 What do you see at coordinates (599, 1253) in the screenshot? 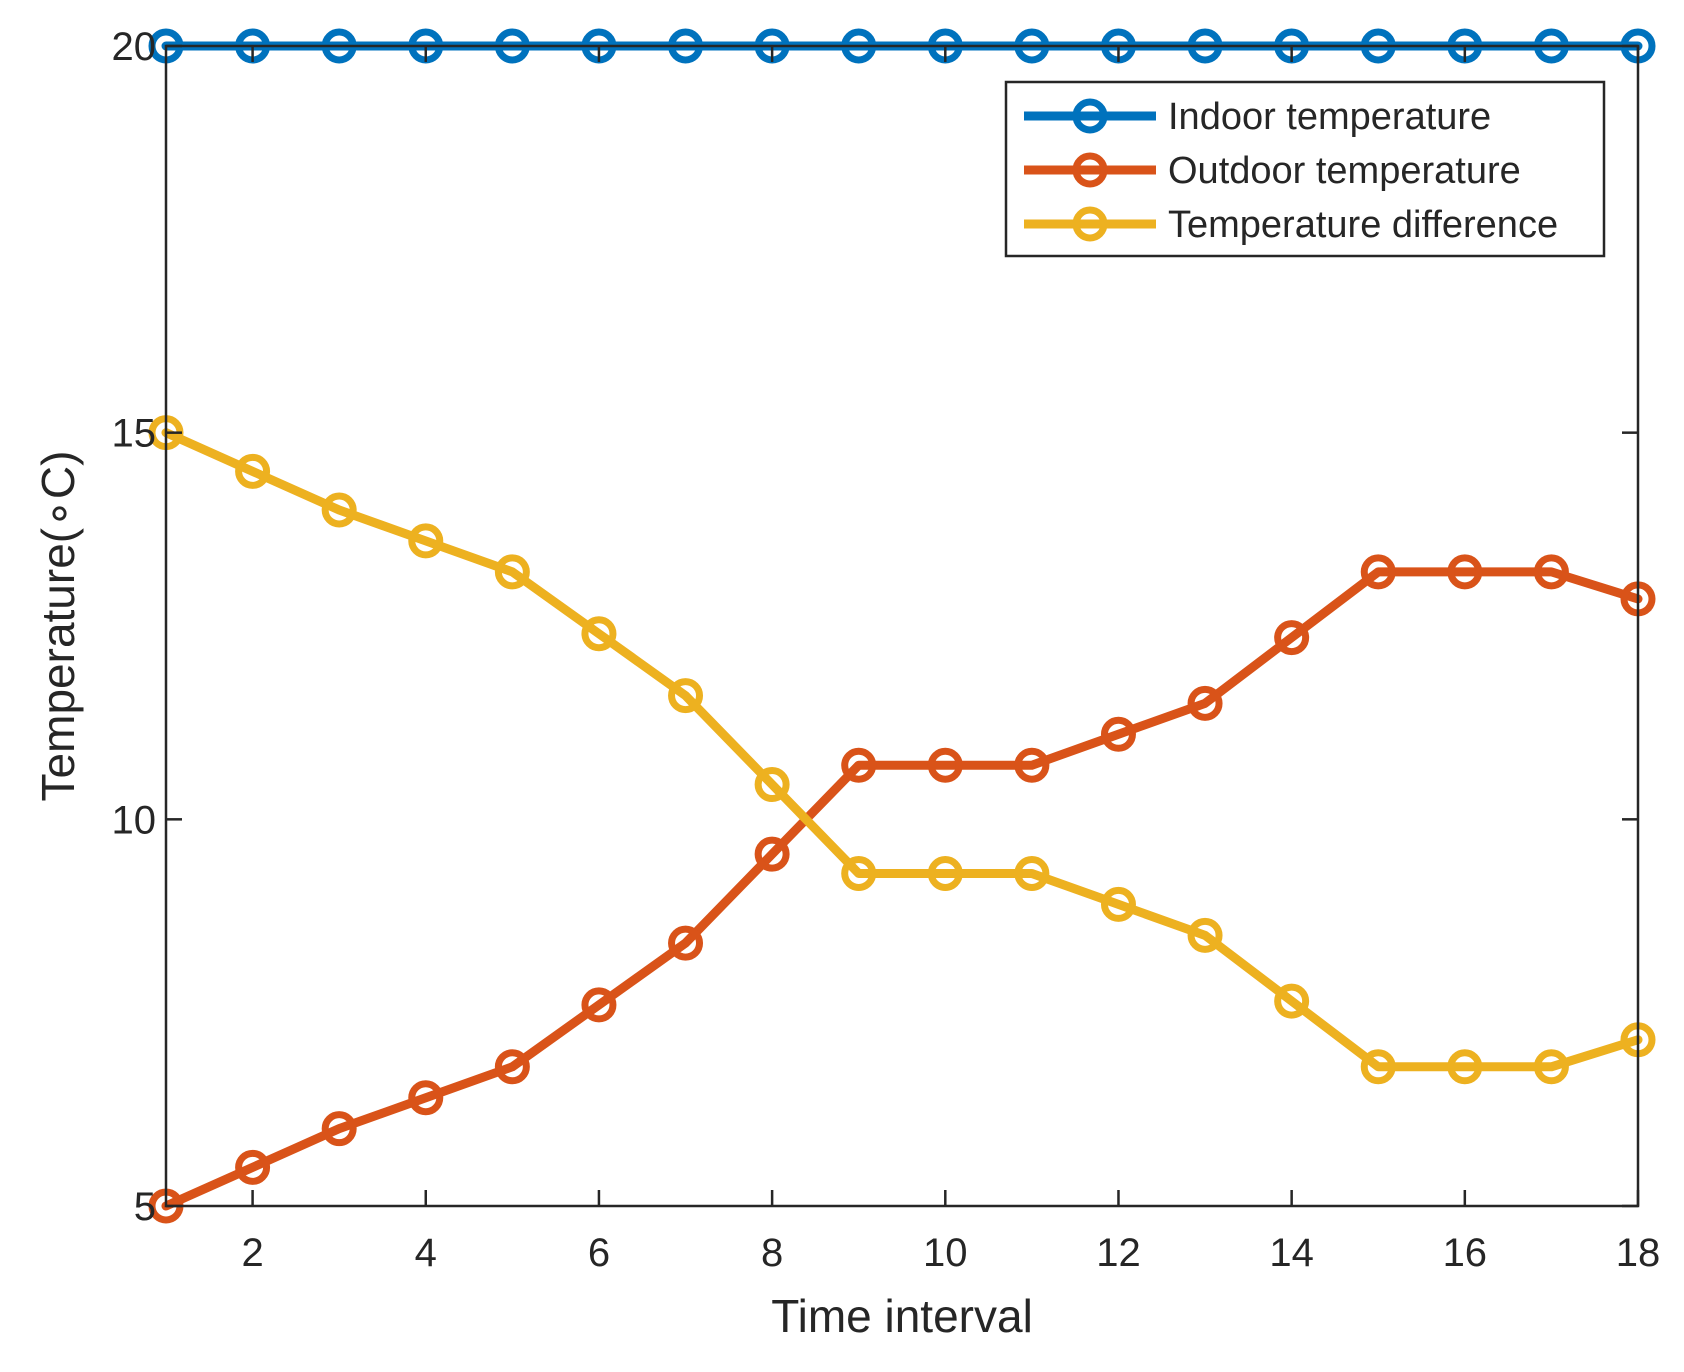
I see `x-tick-label: 6` at bounding box center [599, 1253].